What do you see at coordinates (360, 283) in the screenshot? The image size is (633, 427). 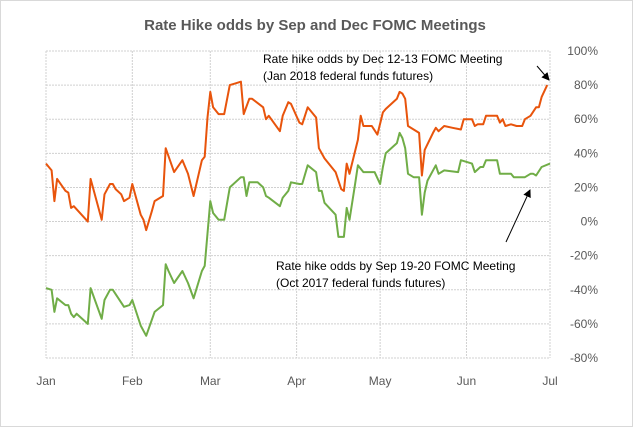 I see `sep-annotation-line2: (Oct 2017 federal funds futures)` at bounding box center [360, 283].